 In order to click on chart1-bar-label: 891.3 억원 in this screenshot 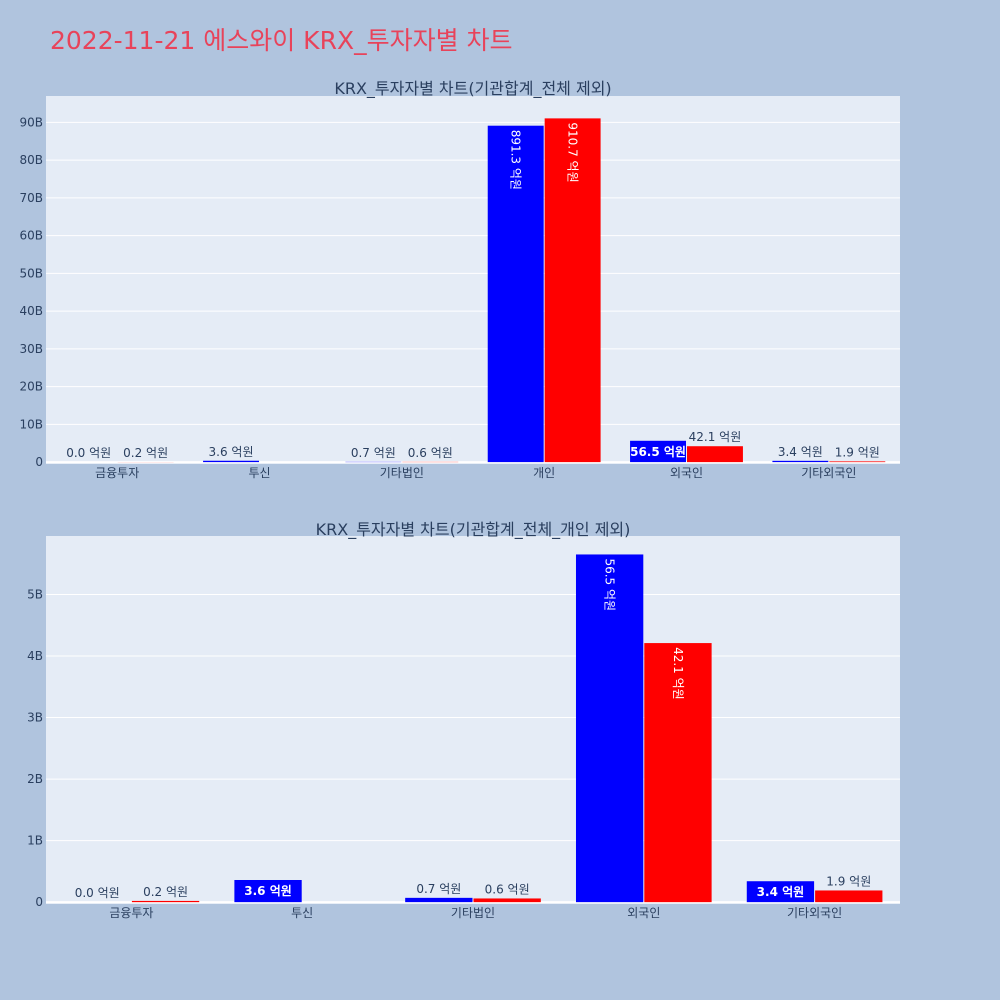, I will do `click(516, 160)`.